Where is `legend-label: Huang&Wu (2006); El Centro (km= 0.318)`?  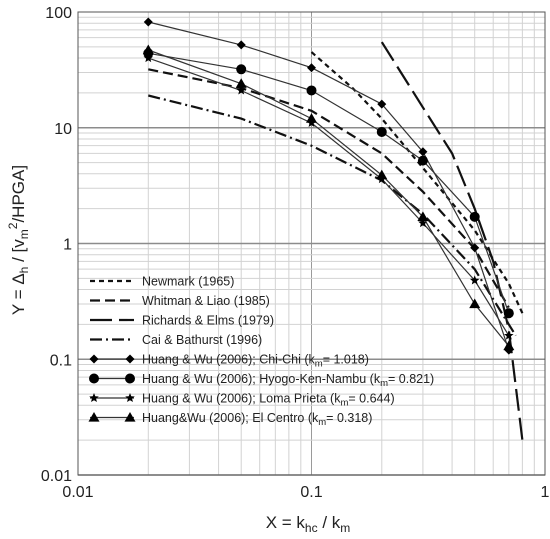 legend-label: Huang&Wu (2006); El Centro (km= 0.318) is located at coordinates (257, 419).